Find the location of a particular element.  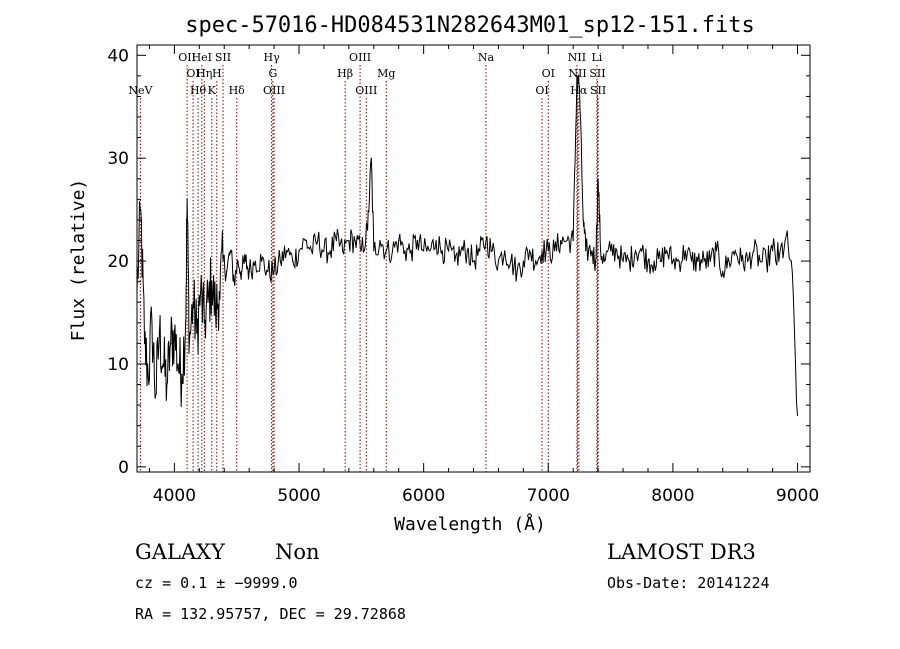

emission-line-label: Mg is located at coordinates (386, 73).